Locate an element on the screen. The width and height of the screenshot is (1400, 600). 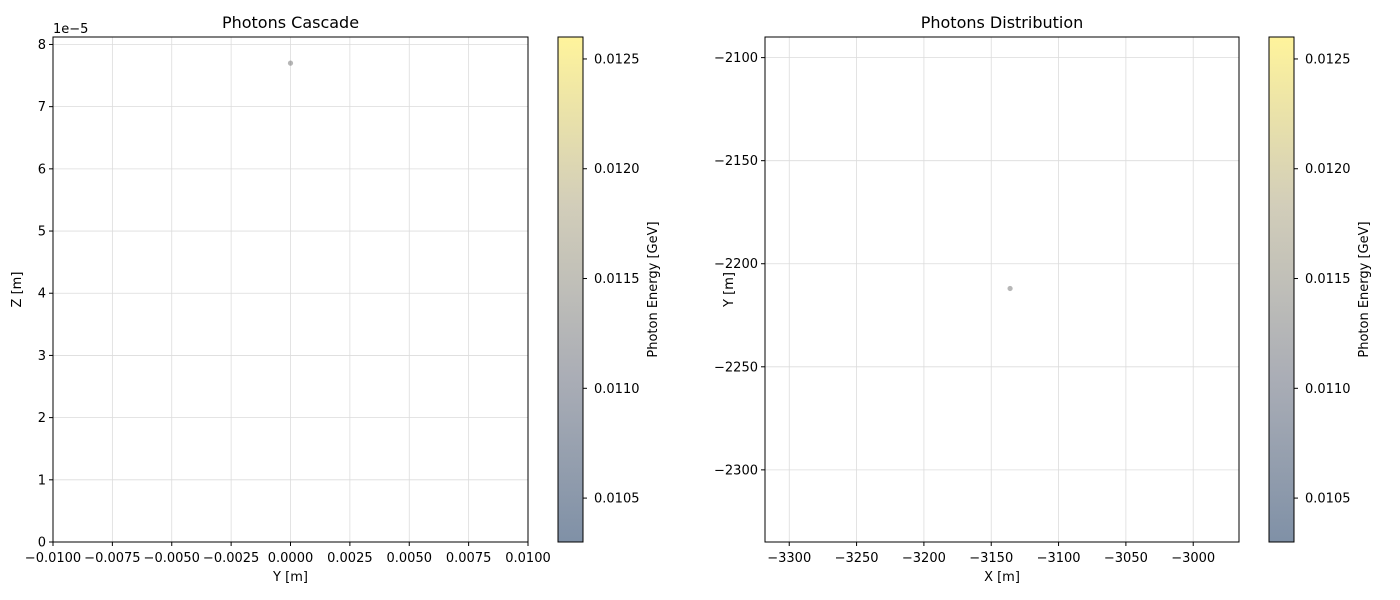
x-tick-label: −0.0050 is located at coordinates (172, 558).